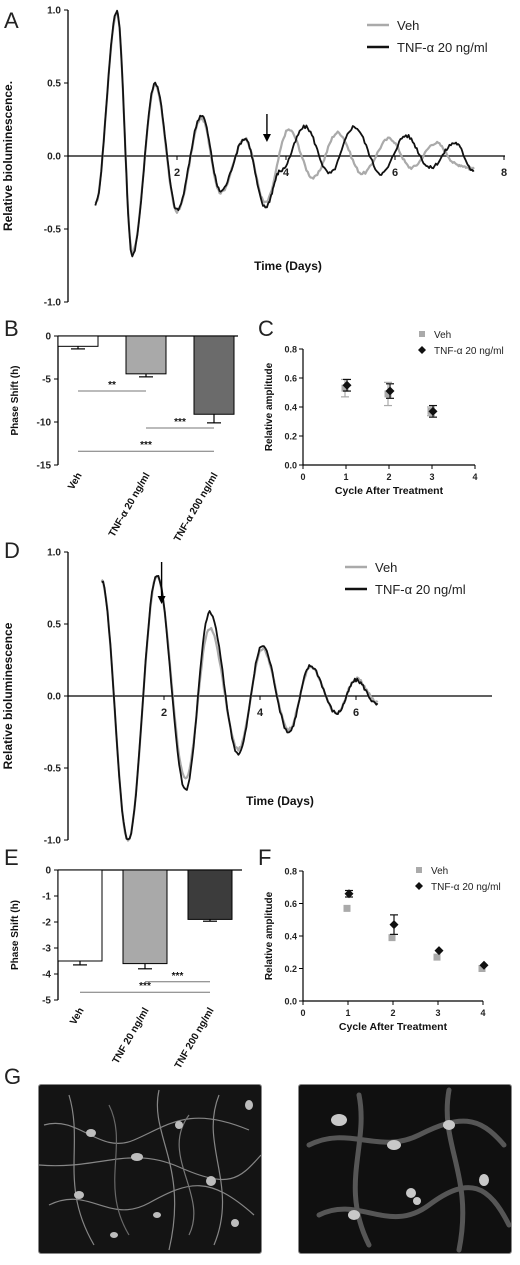 The image size is (520, 1265). I want to click on y-tick-label: -10, so click(44, 423).